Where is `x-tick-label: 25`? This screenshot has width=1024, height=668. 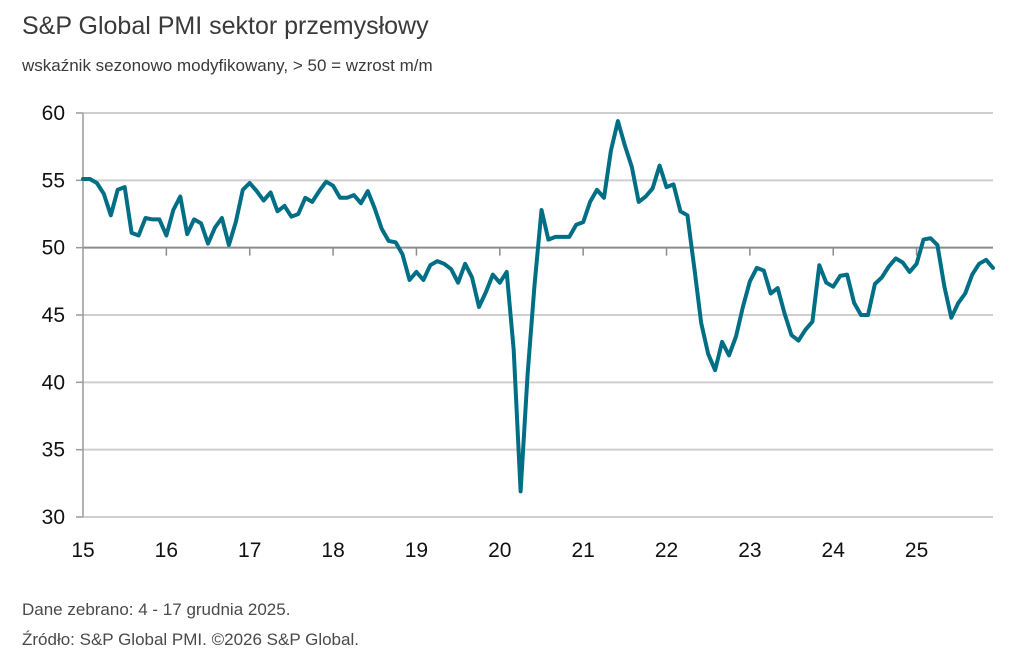 x-tick-label: 25 is located at coordinates (916, 550).